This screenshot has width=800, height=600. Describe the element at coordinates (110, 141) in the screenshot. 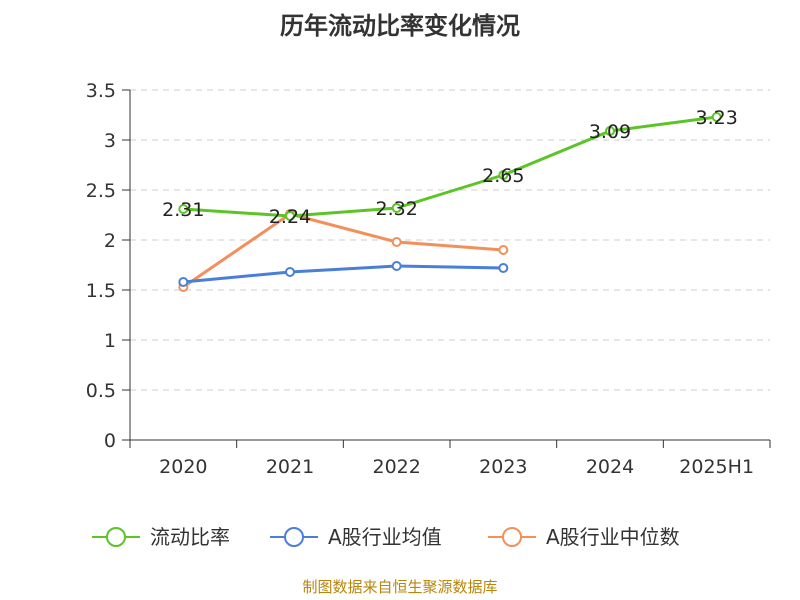

I see `y-tick-label: 3` at that location.